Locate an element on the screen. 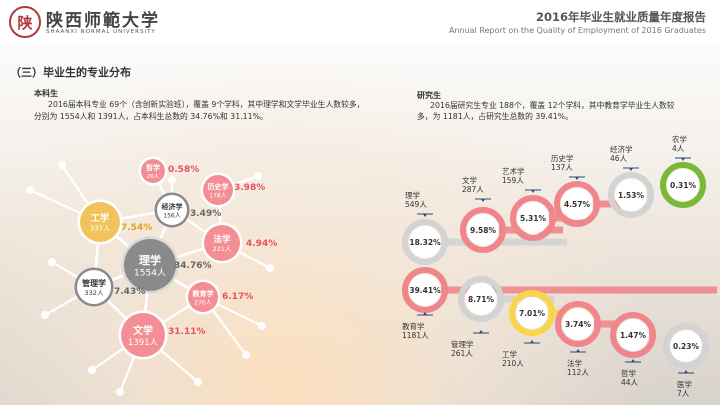 The height and width of the screenshot is (405, 720). bar-percent: 0.23% is located at coordinates (686, 346).